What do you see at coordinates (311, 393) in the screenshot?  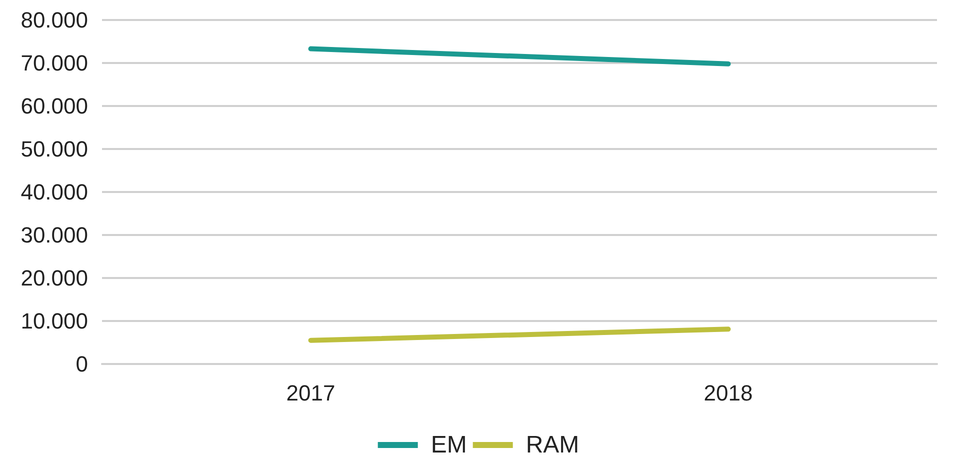 I see `x-tick-label: 2017` at bounding box center [311, 393].